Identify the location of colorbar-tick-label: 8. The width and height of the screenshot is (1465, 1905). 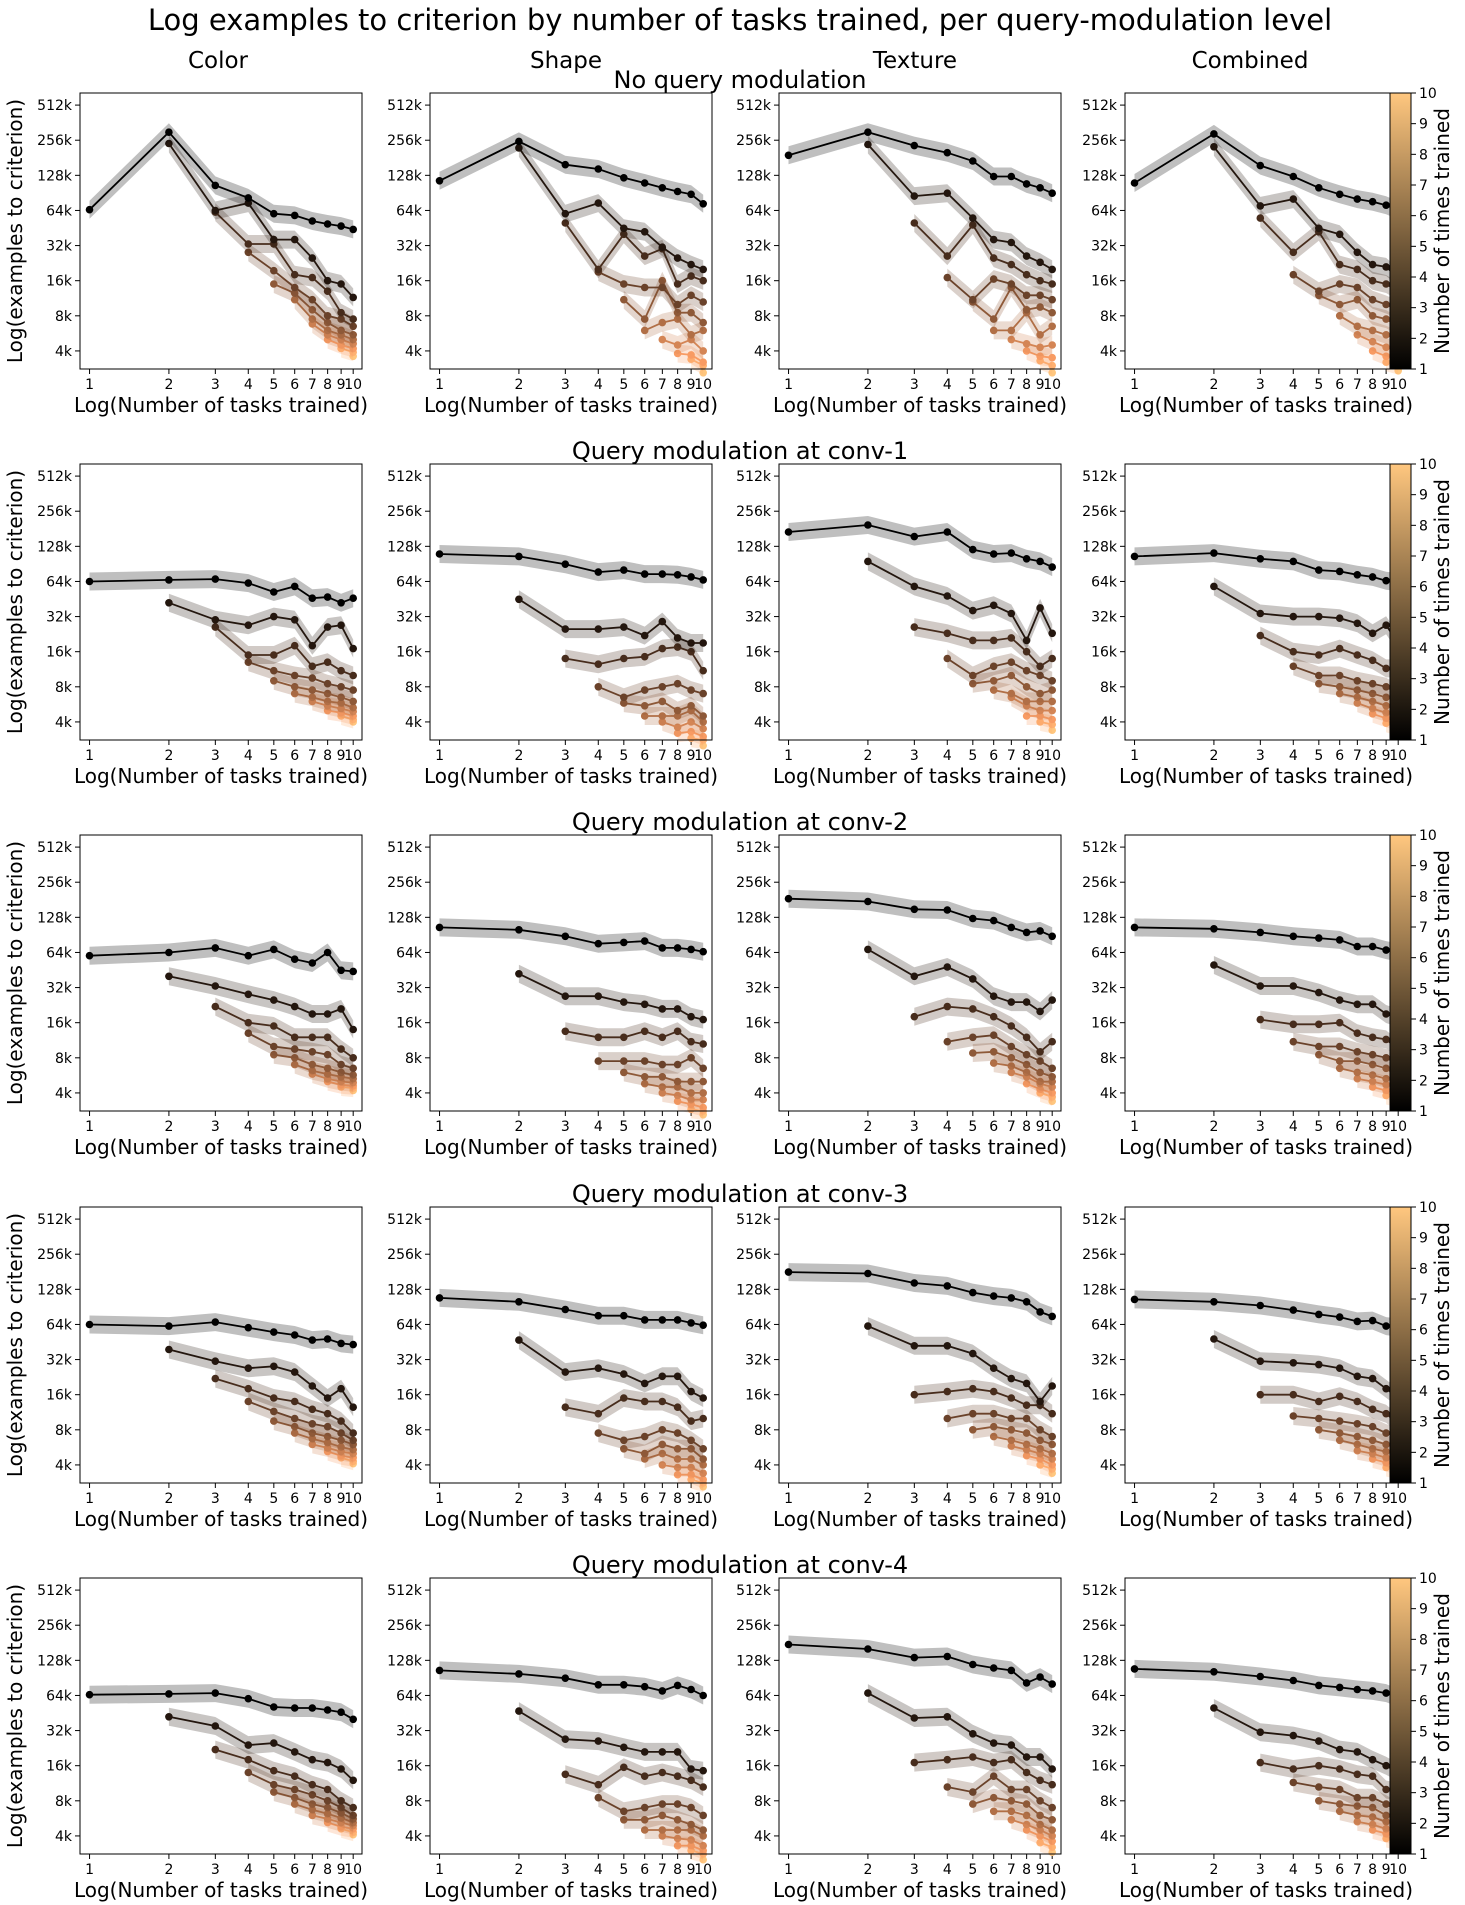
(1423, 1269).